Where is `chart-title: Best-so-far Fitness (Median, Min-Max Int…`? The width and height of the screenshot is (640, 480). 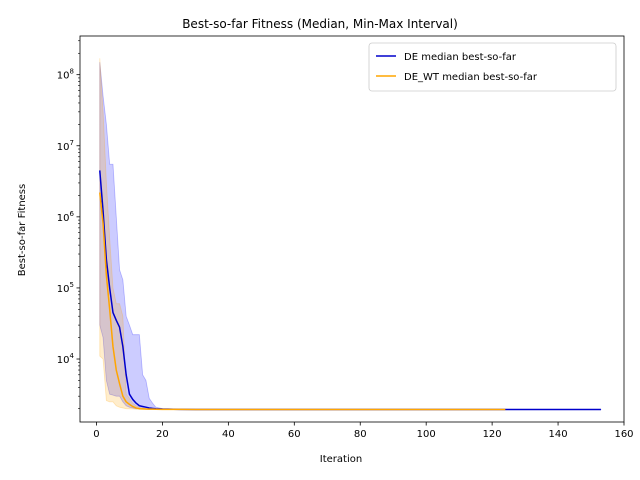 chart-title: Best-so-far Fitness (Median, Min-Max Int… is located at coordinates (320, 24).